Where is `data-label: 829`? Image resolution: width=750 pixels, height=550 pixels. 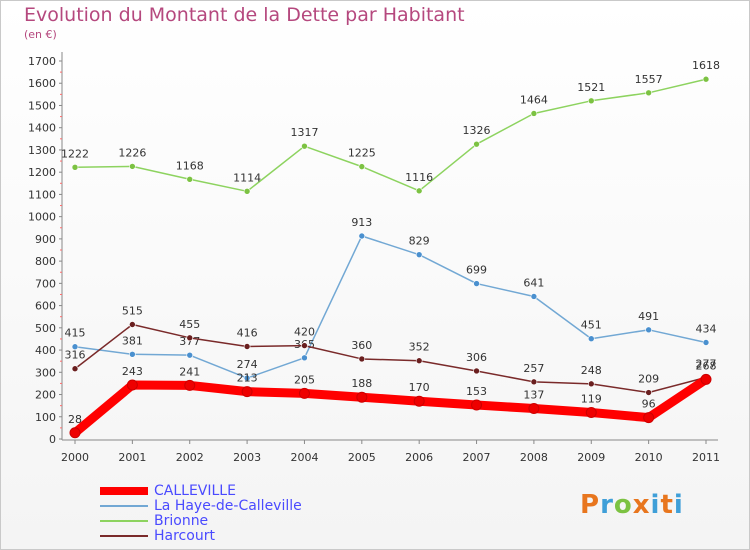 data-label: 829 is located at coordinates (419, 241).